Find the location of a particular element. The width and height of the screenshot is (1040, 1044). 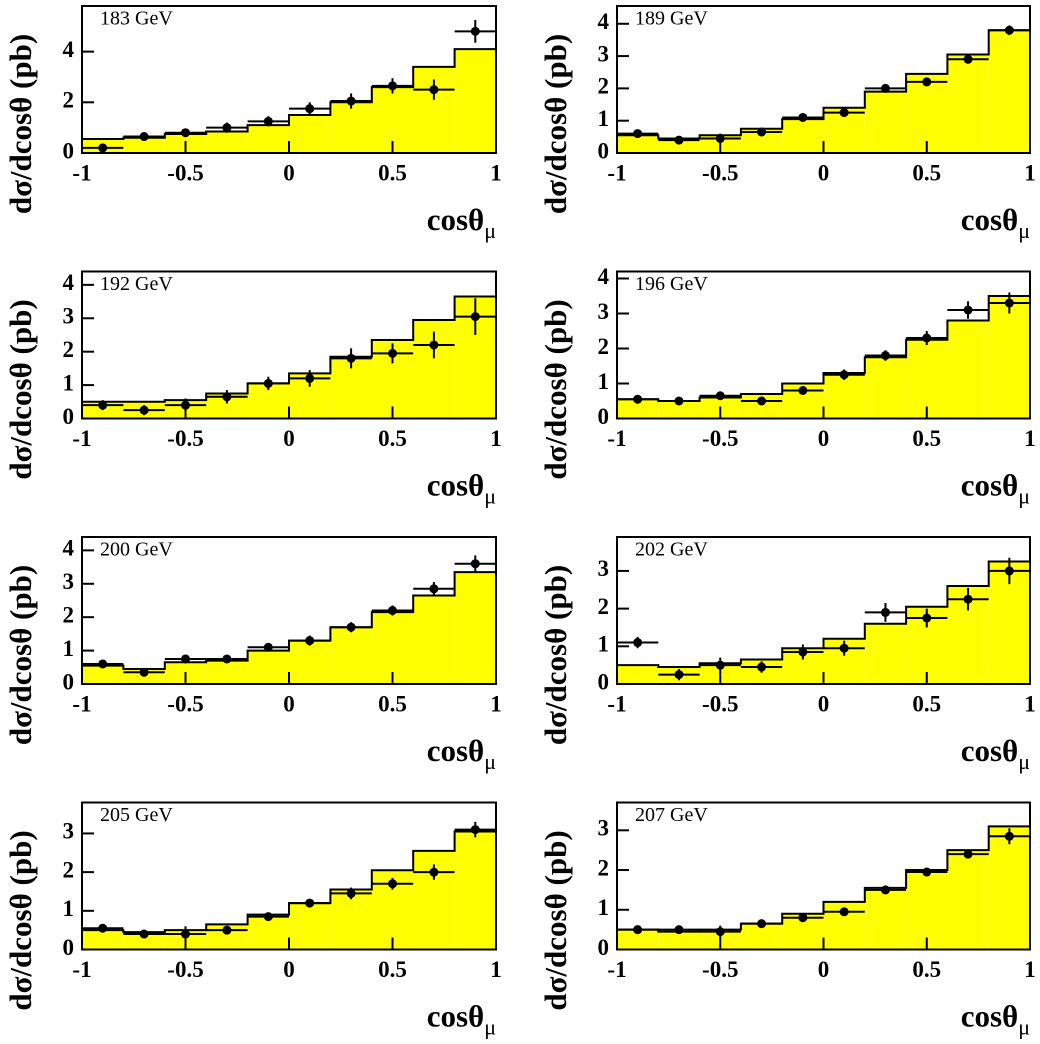

x-tick-label: -0.5 is located at coordinates (720, 438).